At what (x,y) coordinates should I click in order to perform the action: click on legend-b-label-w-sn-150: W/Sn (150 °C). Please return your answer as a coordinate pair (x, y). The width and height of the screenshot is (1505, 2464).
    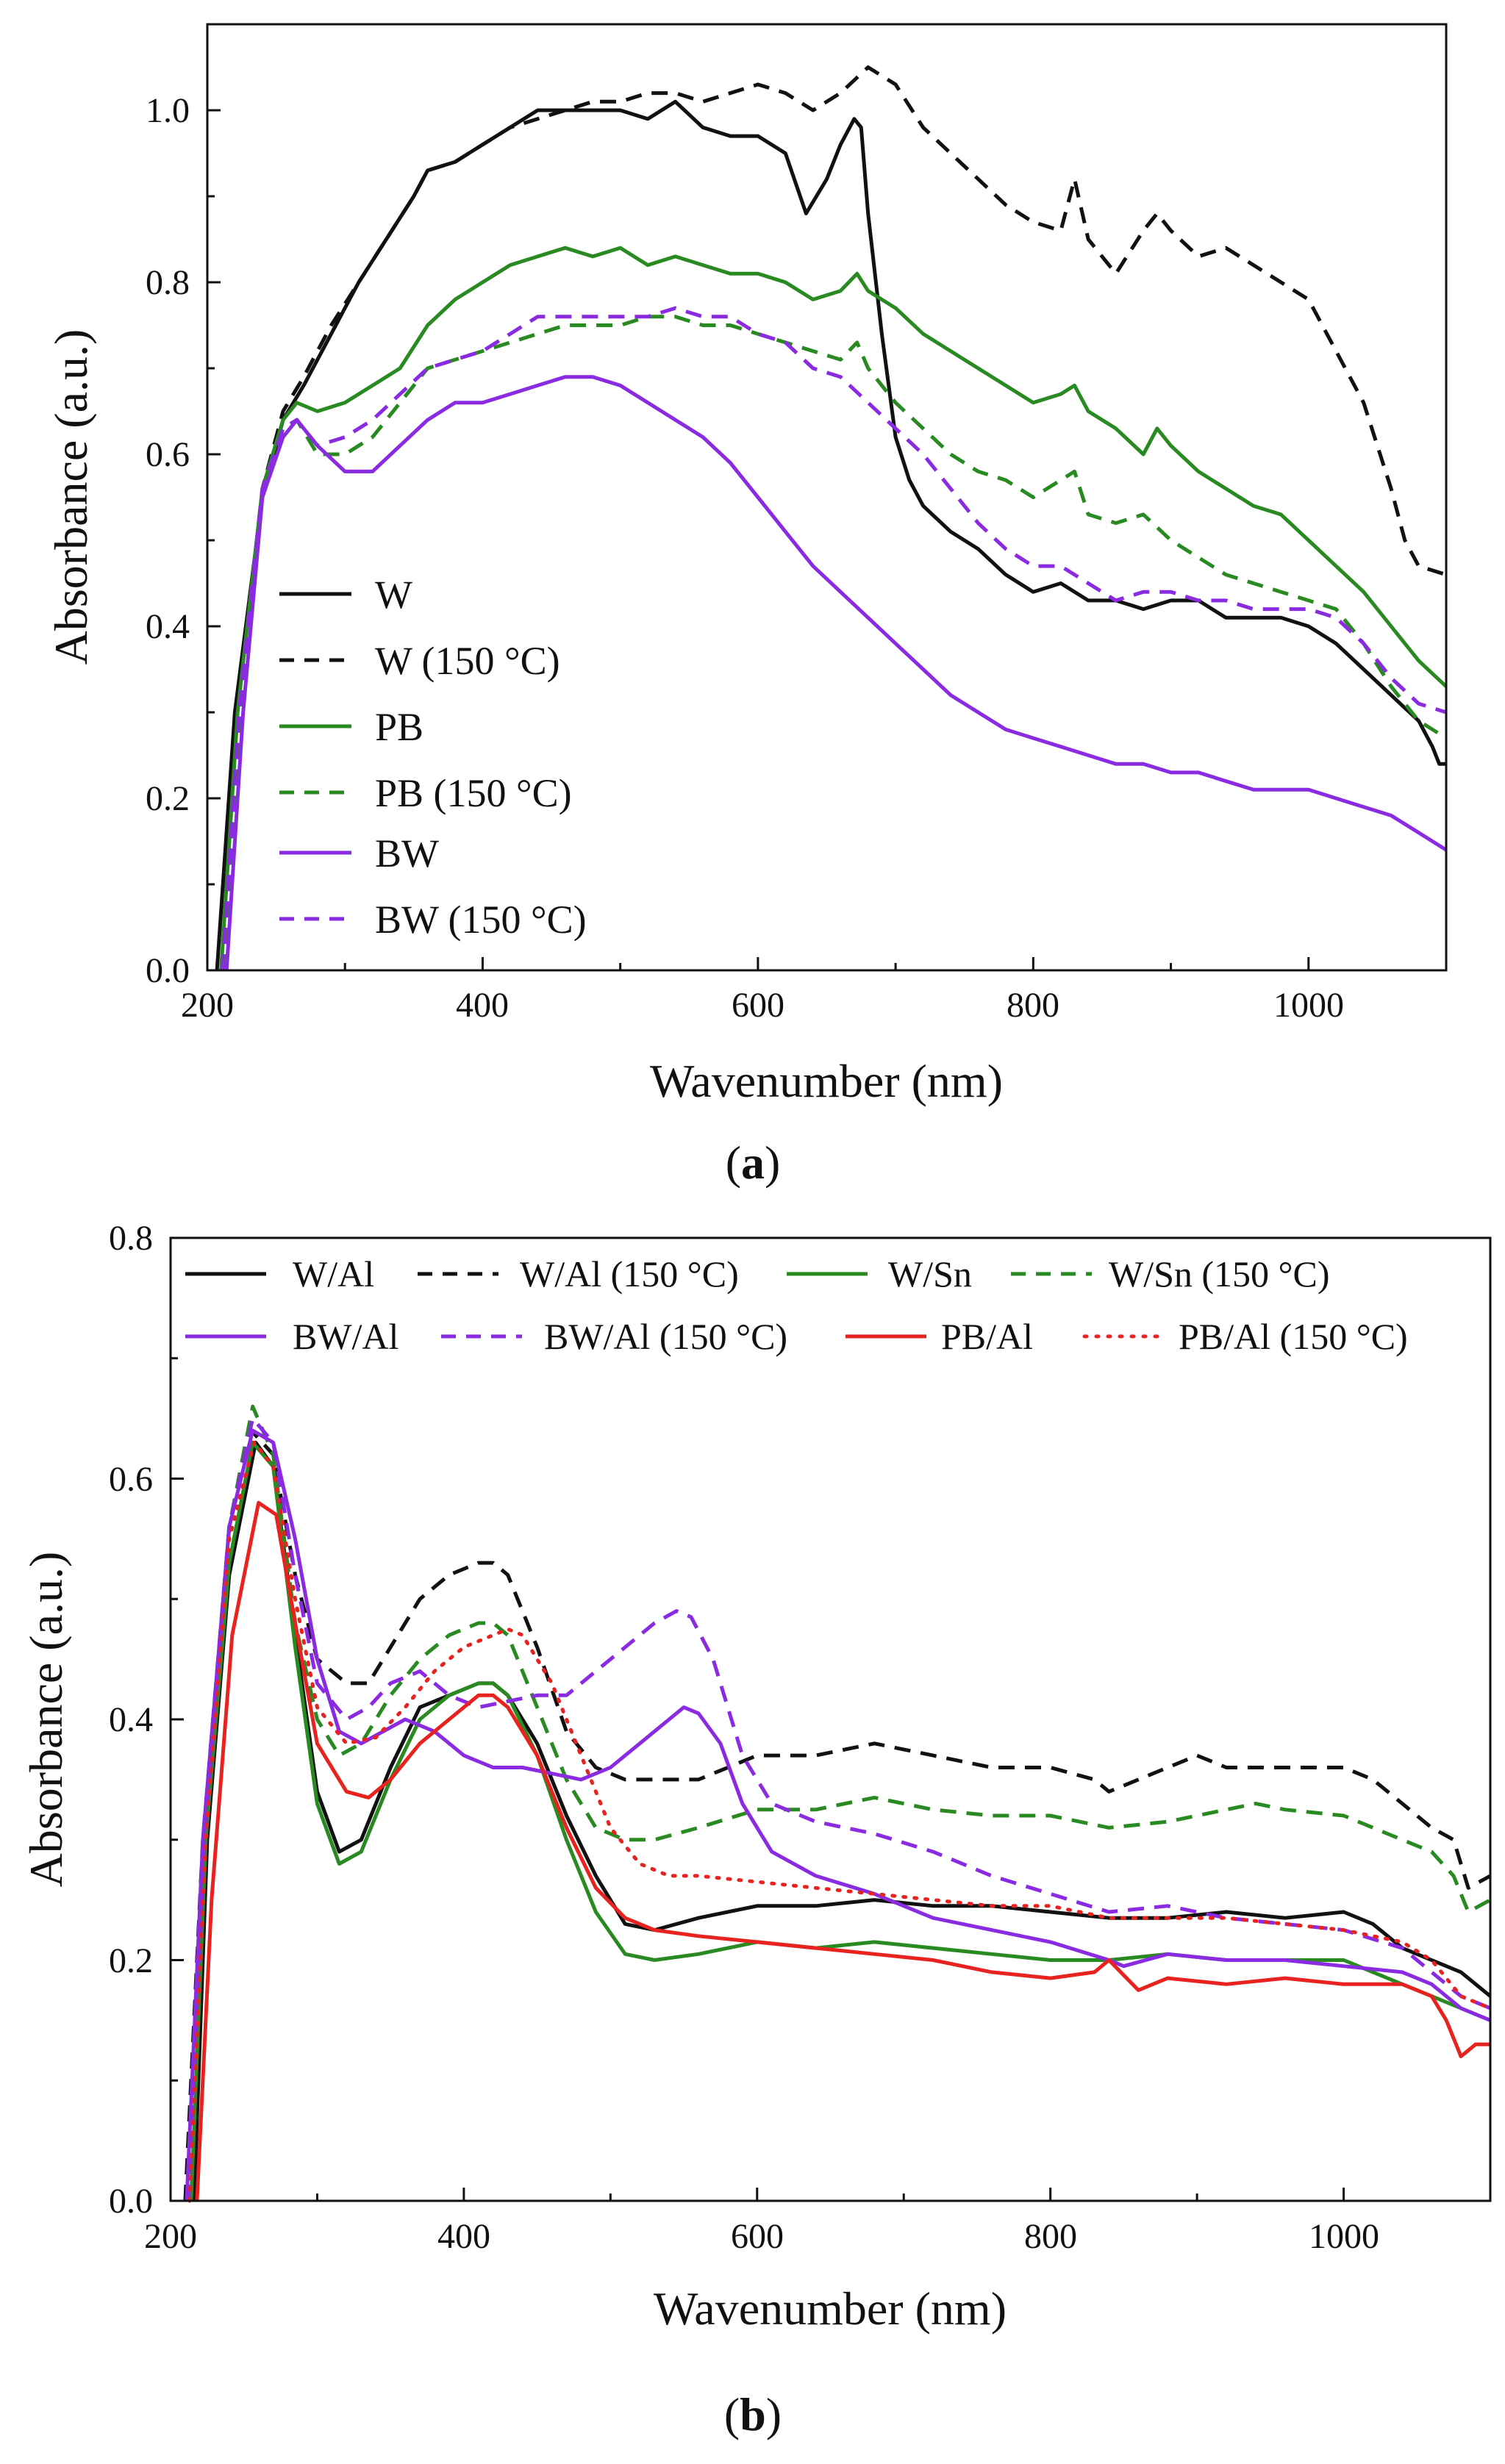
    Looking at the image, I should click on (1219, 1274).